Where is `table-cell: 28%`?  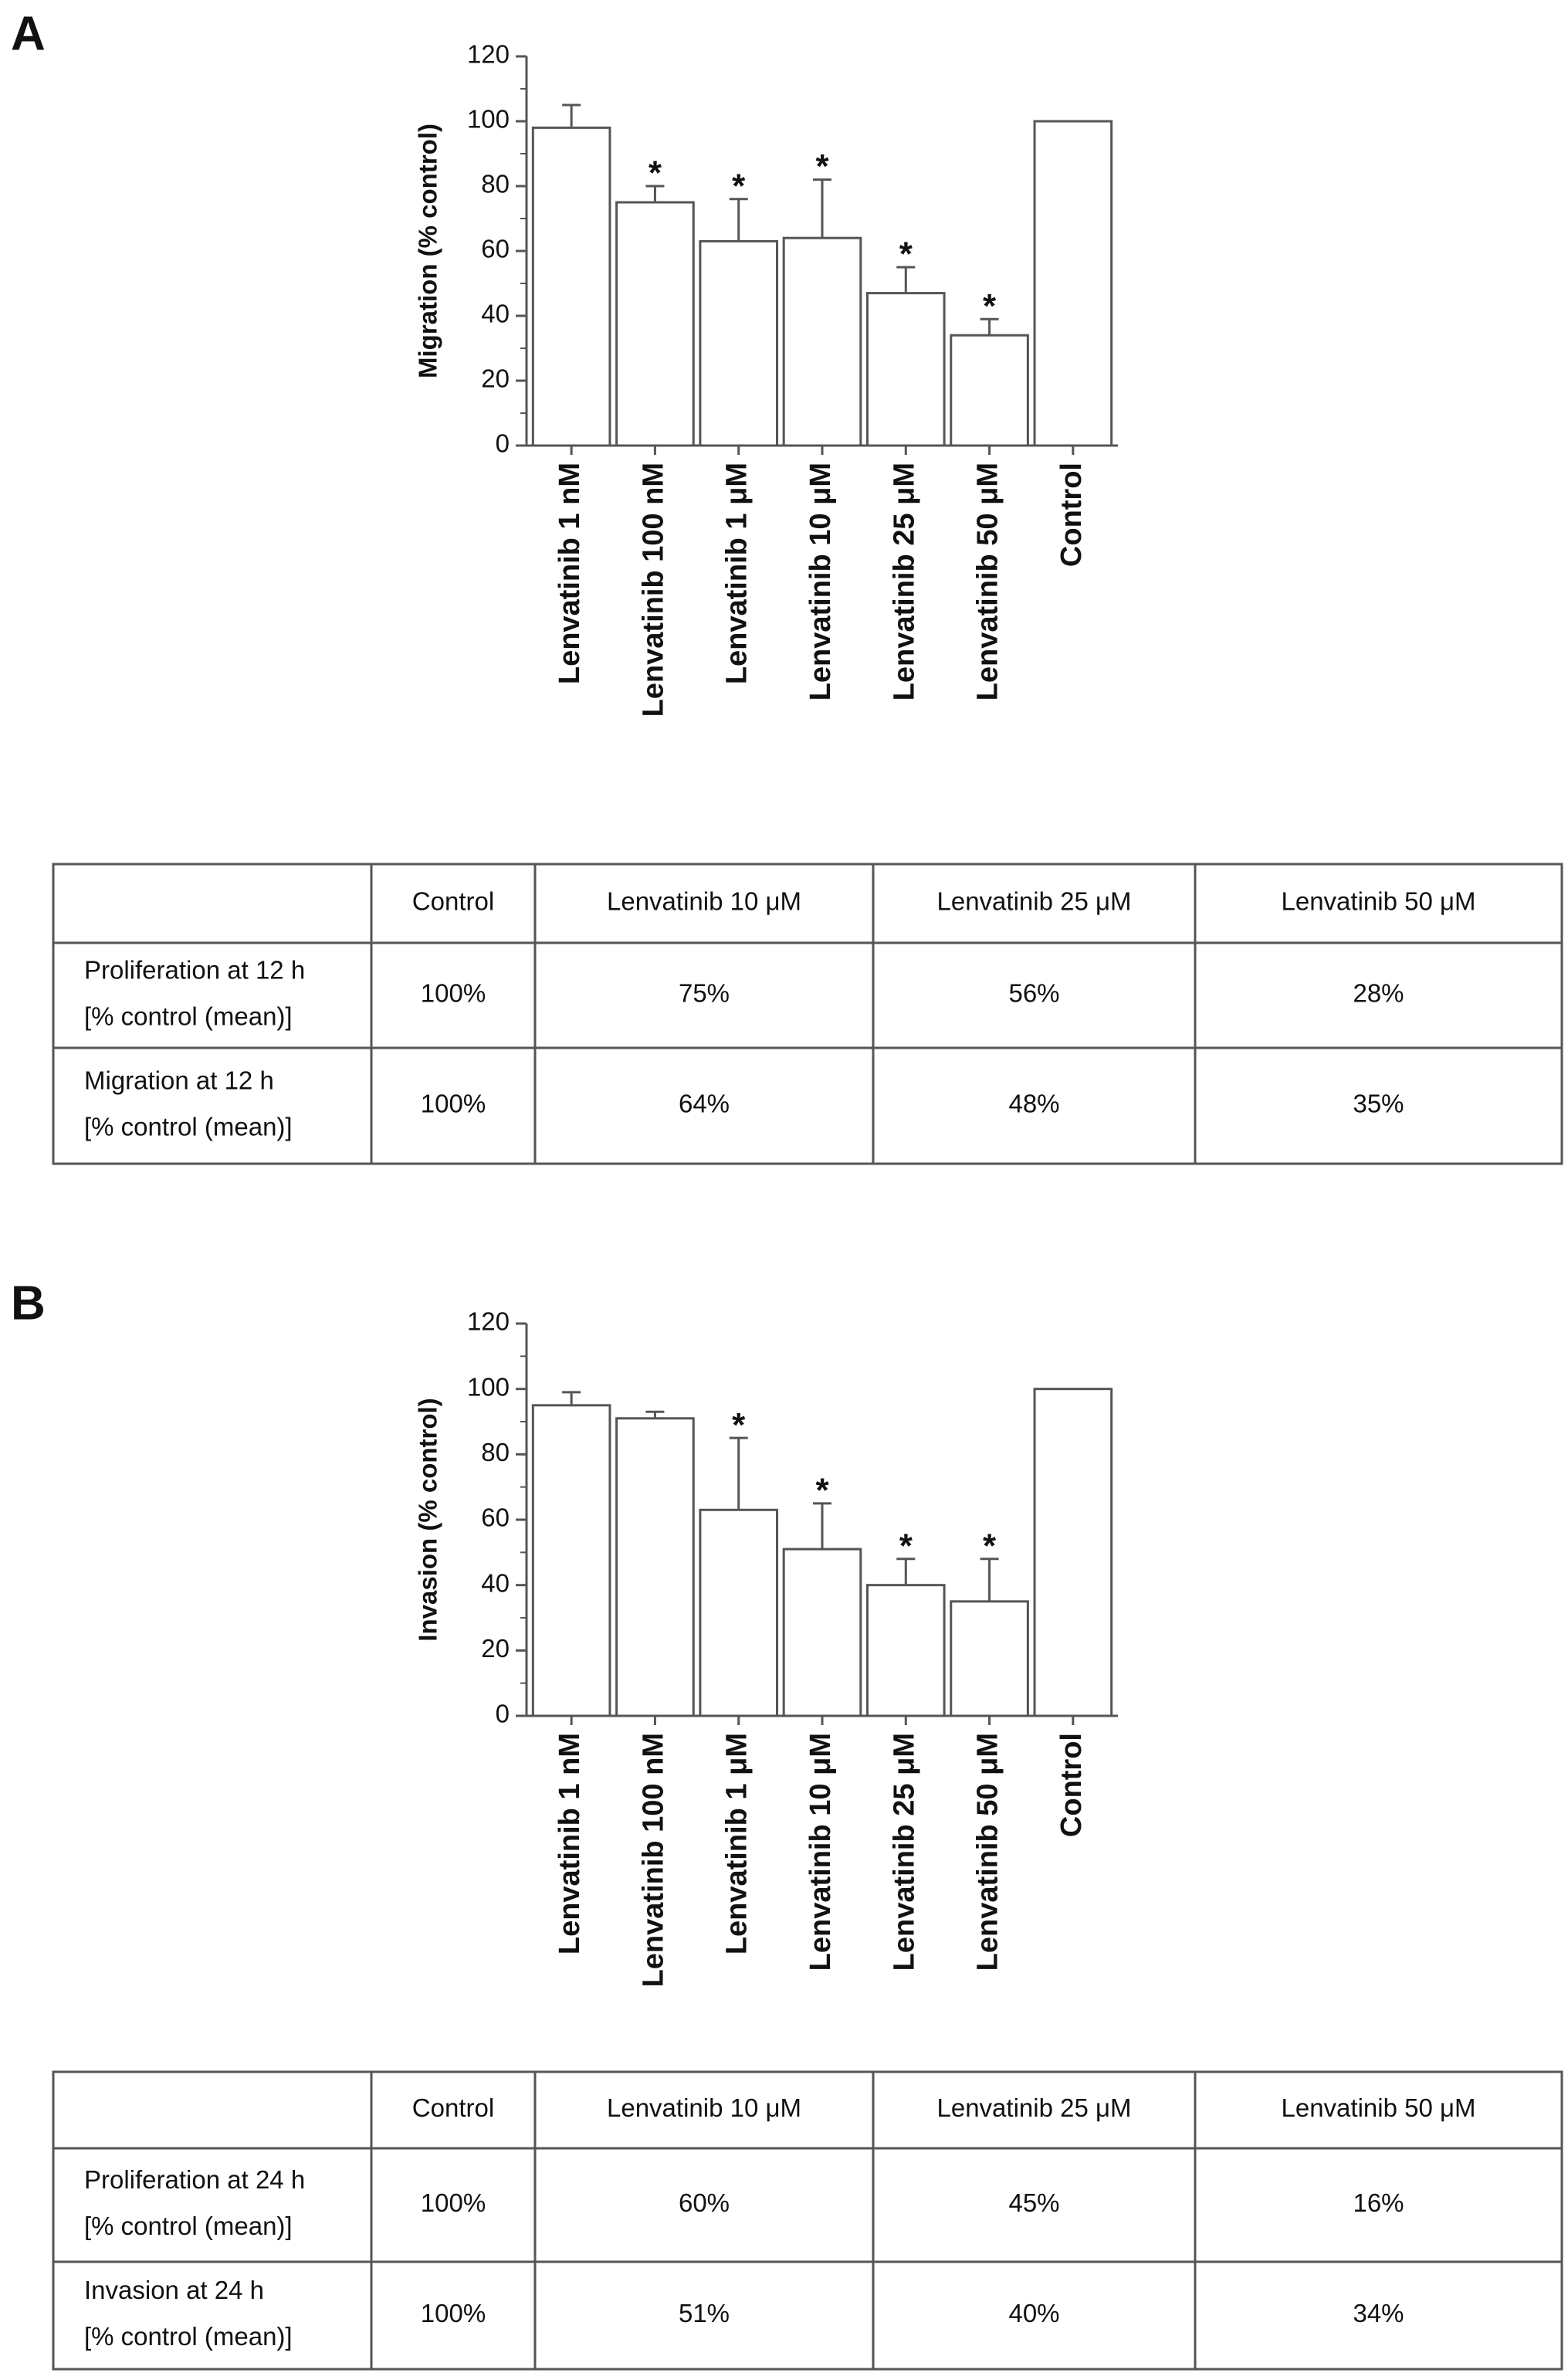 table-cell: 28% is located at coordinates (1378, 993).